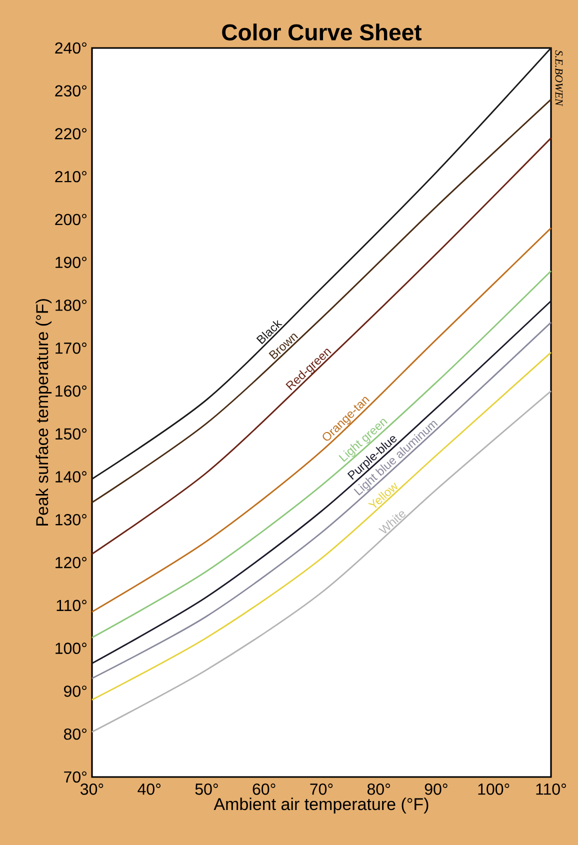 Image resolution: width=578 pixels, height=845 pixels. I want to click on text: S.E.BOWEN, so click(559, 78).